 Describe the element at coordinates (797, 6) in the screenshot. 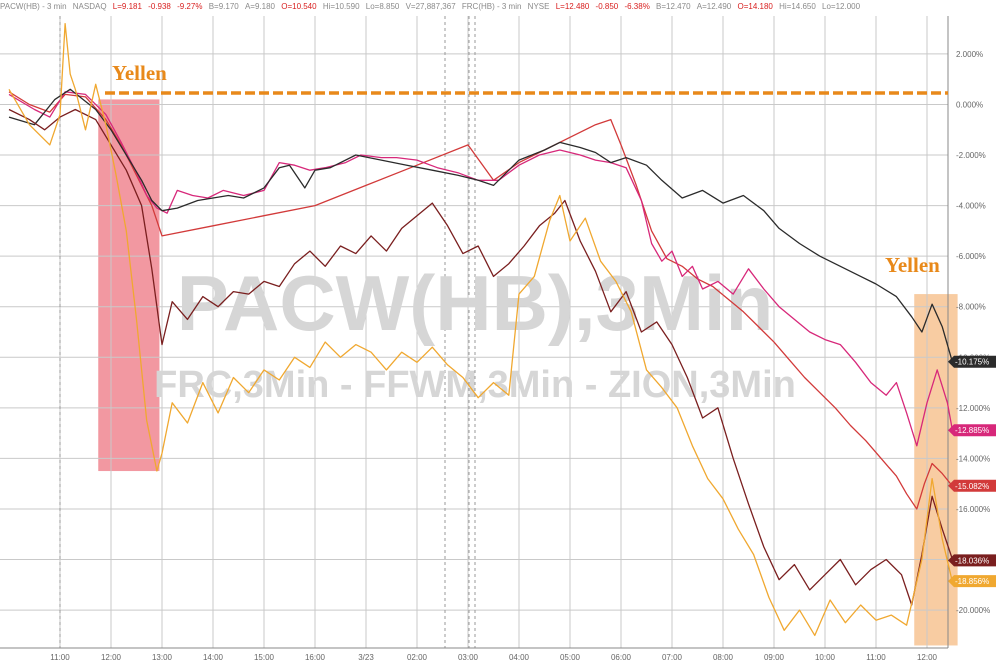

I see `frc-high: Hi=14.650` at that location.